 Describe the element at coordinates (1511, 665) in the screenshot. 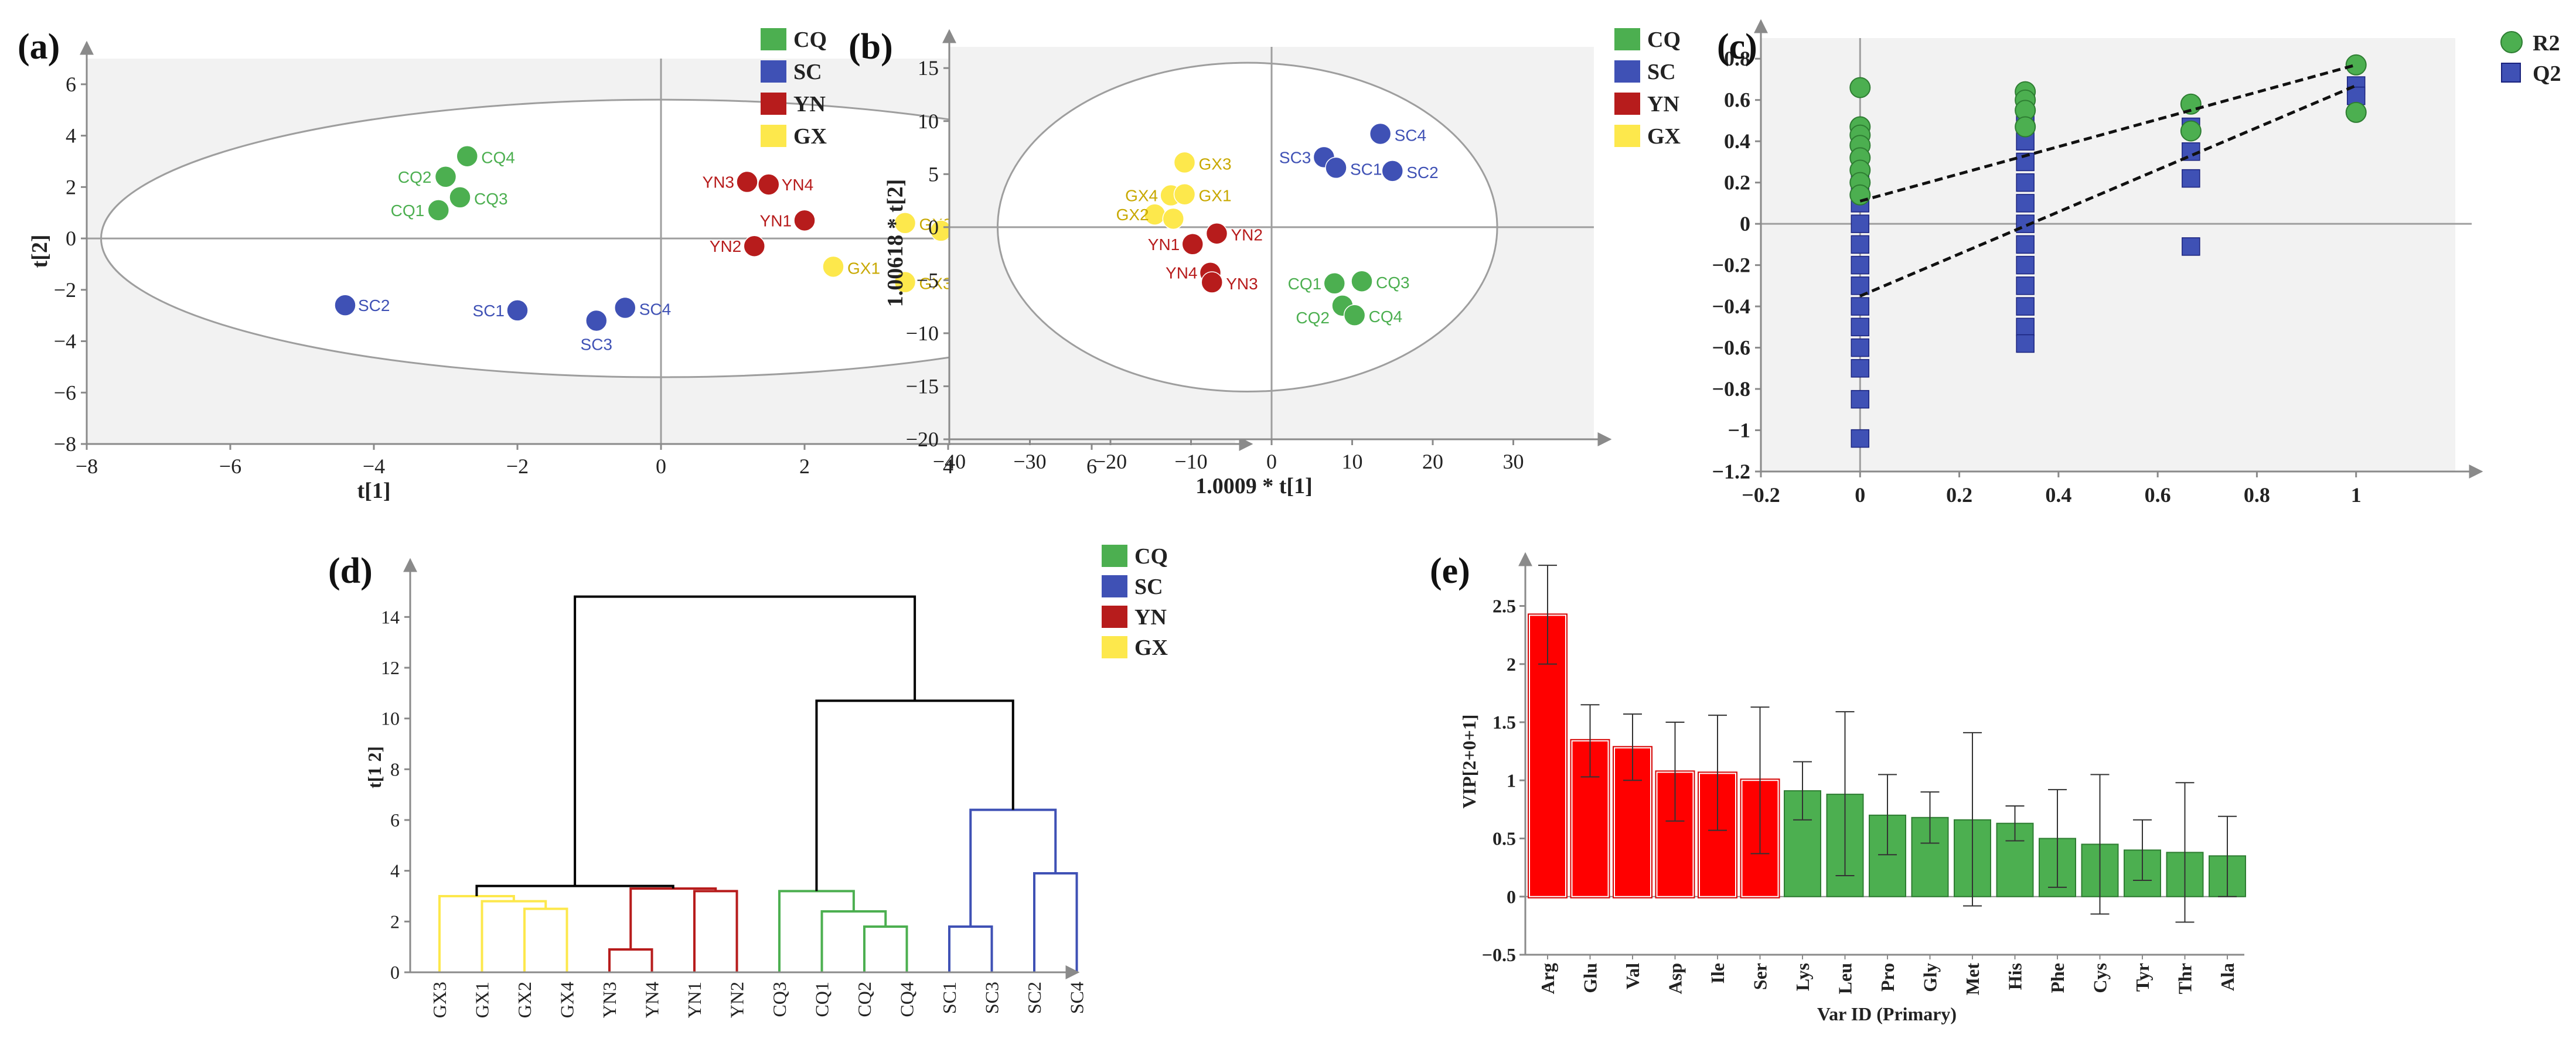

I see `y-tick-label: 2` at that location.